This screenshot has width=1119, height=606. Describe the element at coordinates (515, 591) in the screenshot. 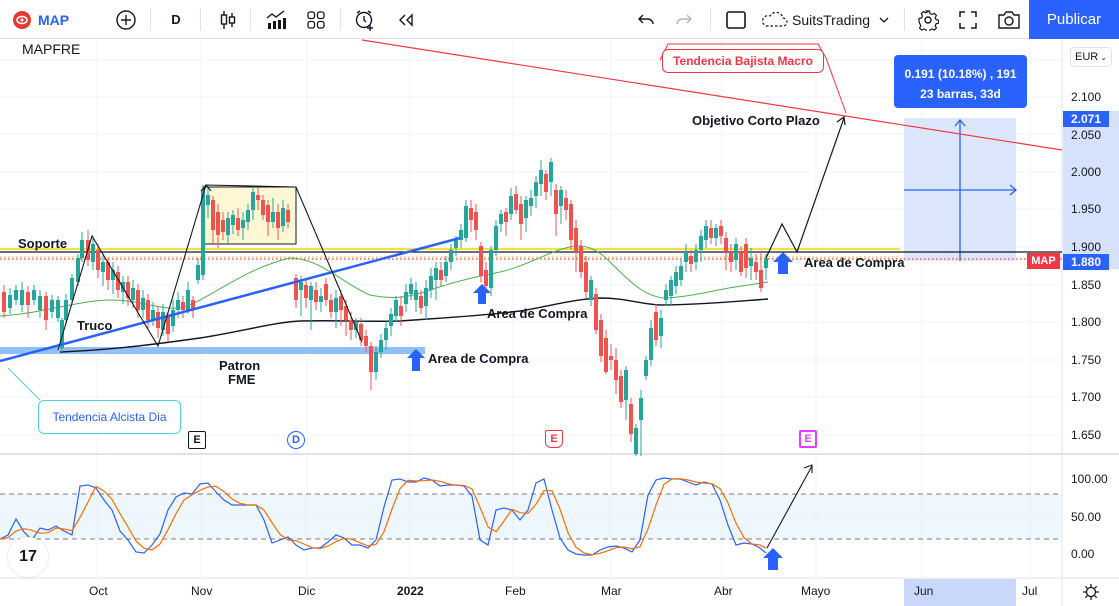

I see `time-axis-label: Feb` at that location.